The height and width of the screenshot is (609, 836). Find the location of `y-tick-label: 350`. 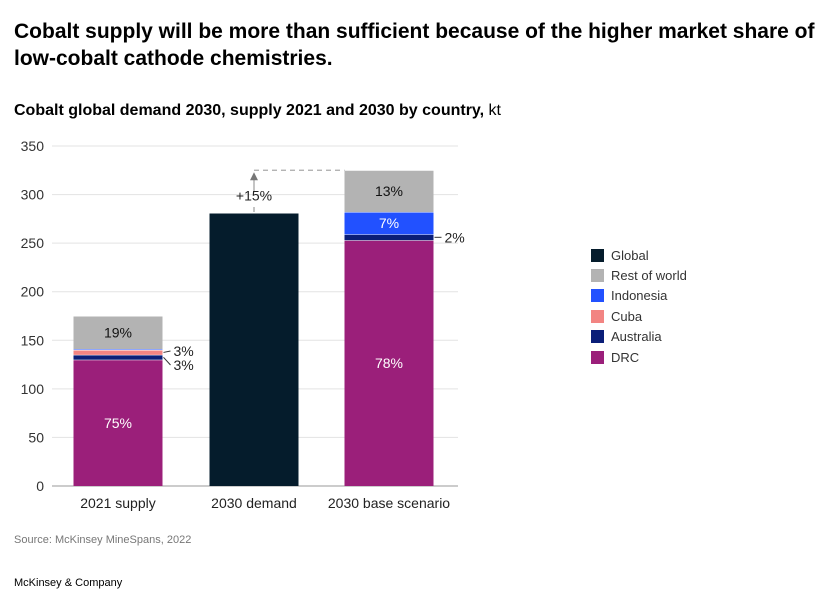

y-tick-label: 350 is located at coordinates (33, 146).